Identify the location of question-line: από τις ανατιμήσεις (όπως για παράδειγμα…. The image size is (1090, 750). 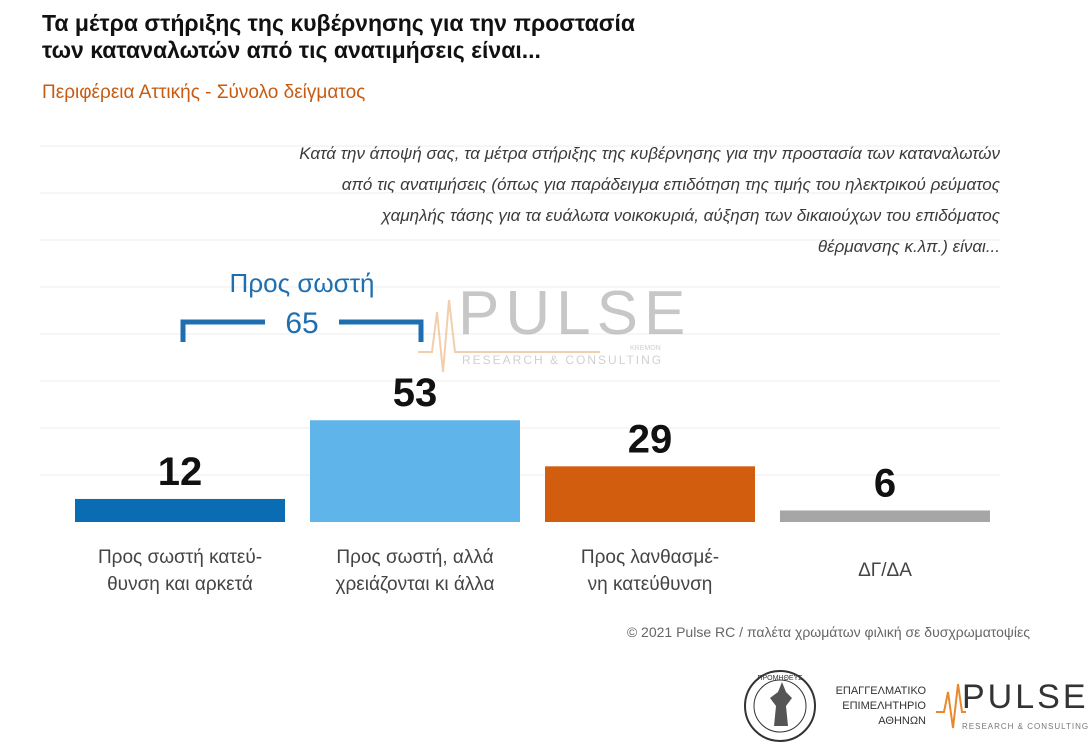
(670, 184).